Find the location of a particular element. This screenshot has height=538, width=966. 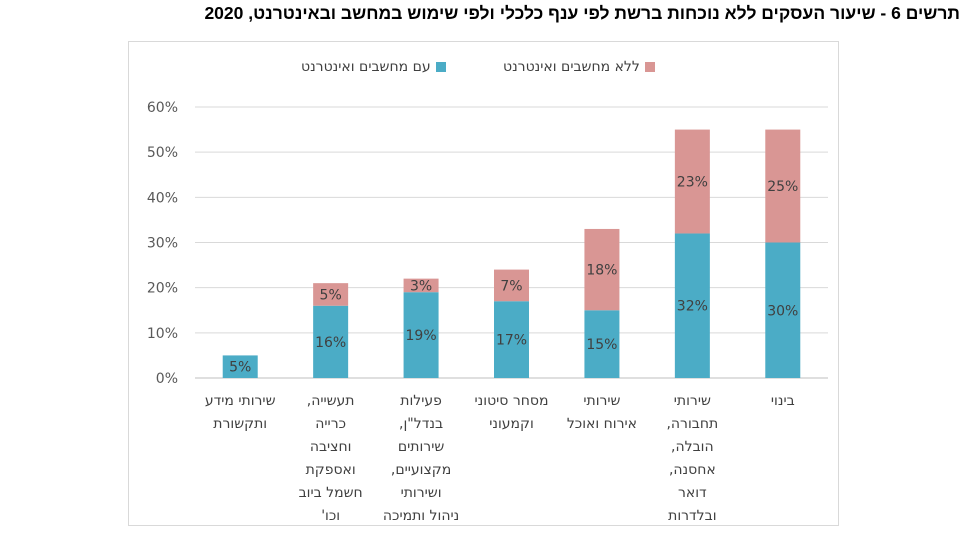

y-tick-label: 40% is located at coordinates (162, 198).